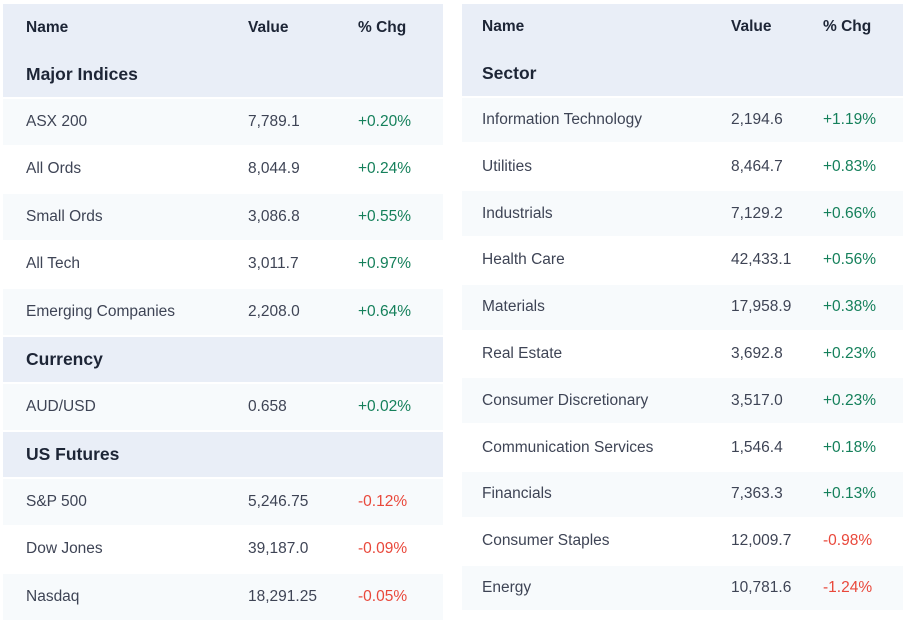 The width and height of the screenshot is (907, 624). What do you see at coordinates (517, 494) in the screenshot?
I see `row-name: Financials` at bounding box center [517, 494].